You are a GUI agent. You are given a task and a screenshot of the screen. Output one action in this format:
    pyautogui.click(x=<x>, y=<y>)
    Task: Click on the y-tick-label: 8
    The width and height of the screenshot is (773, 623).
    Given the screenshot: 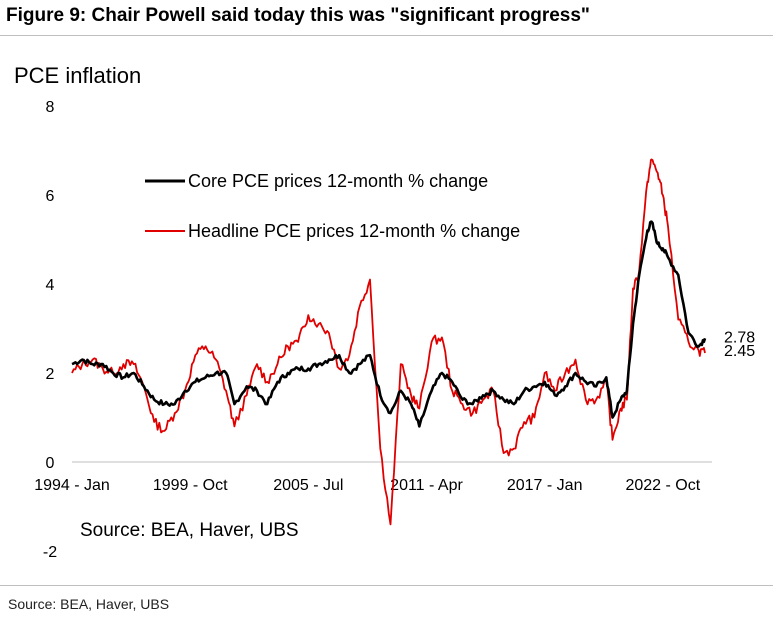 What is the action you would take?
    pyautogui.click(x=50, y=107)
    